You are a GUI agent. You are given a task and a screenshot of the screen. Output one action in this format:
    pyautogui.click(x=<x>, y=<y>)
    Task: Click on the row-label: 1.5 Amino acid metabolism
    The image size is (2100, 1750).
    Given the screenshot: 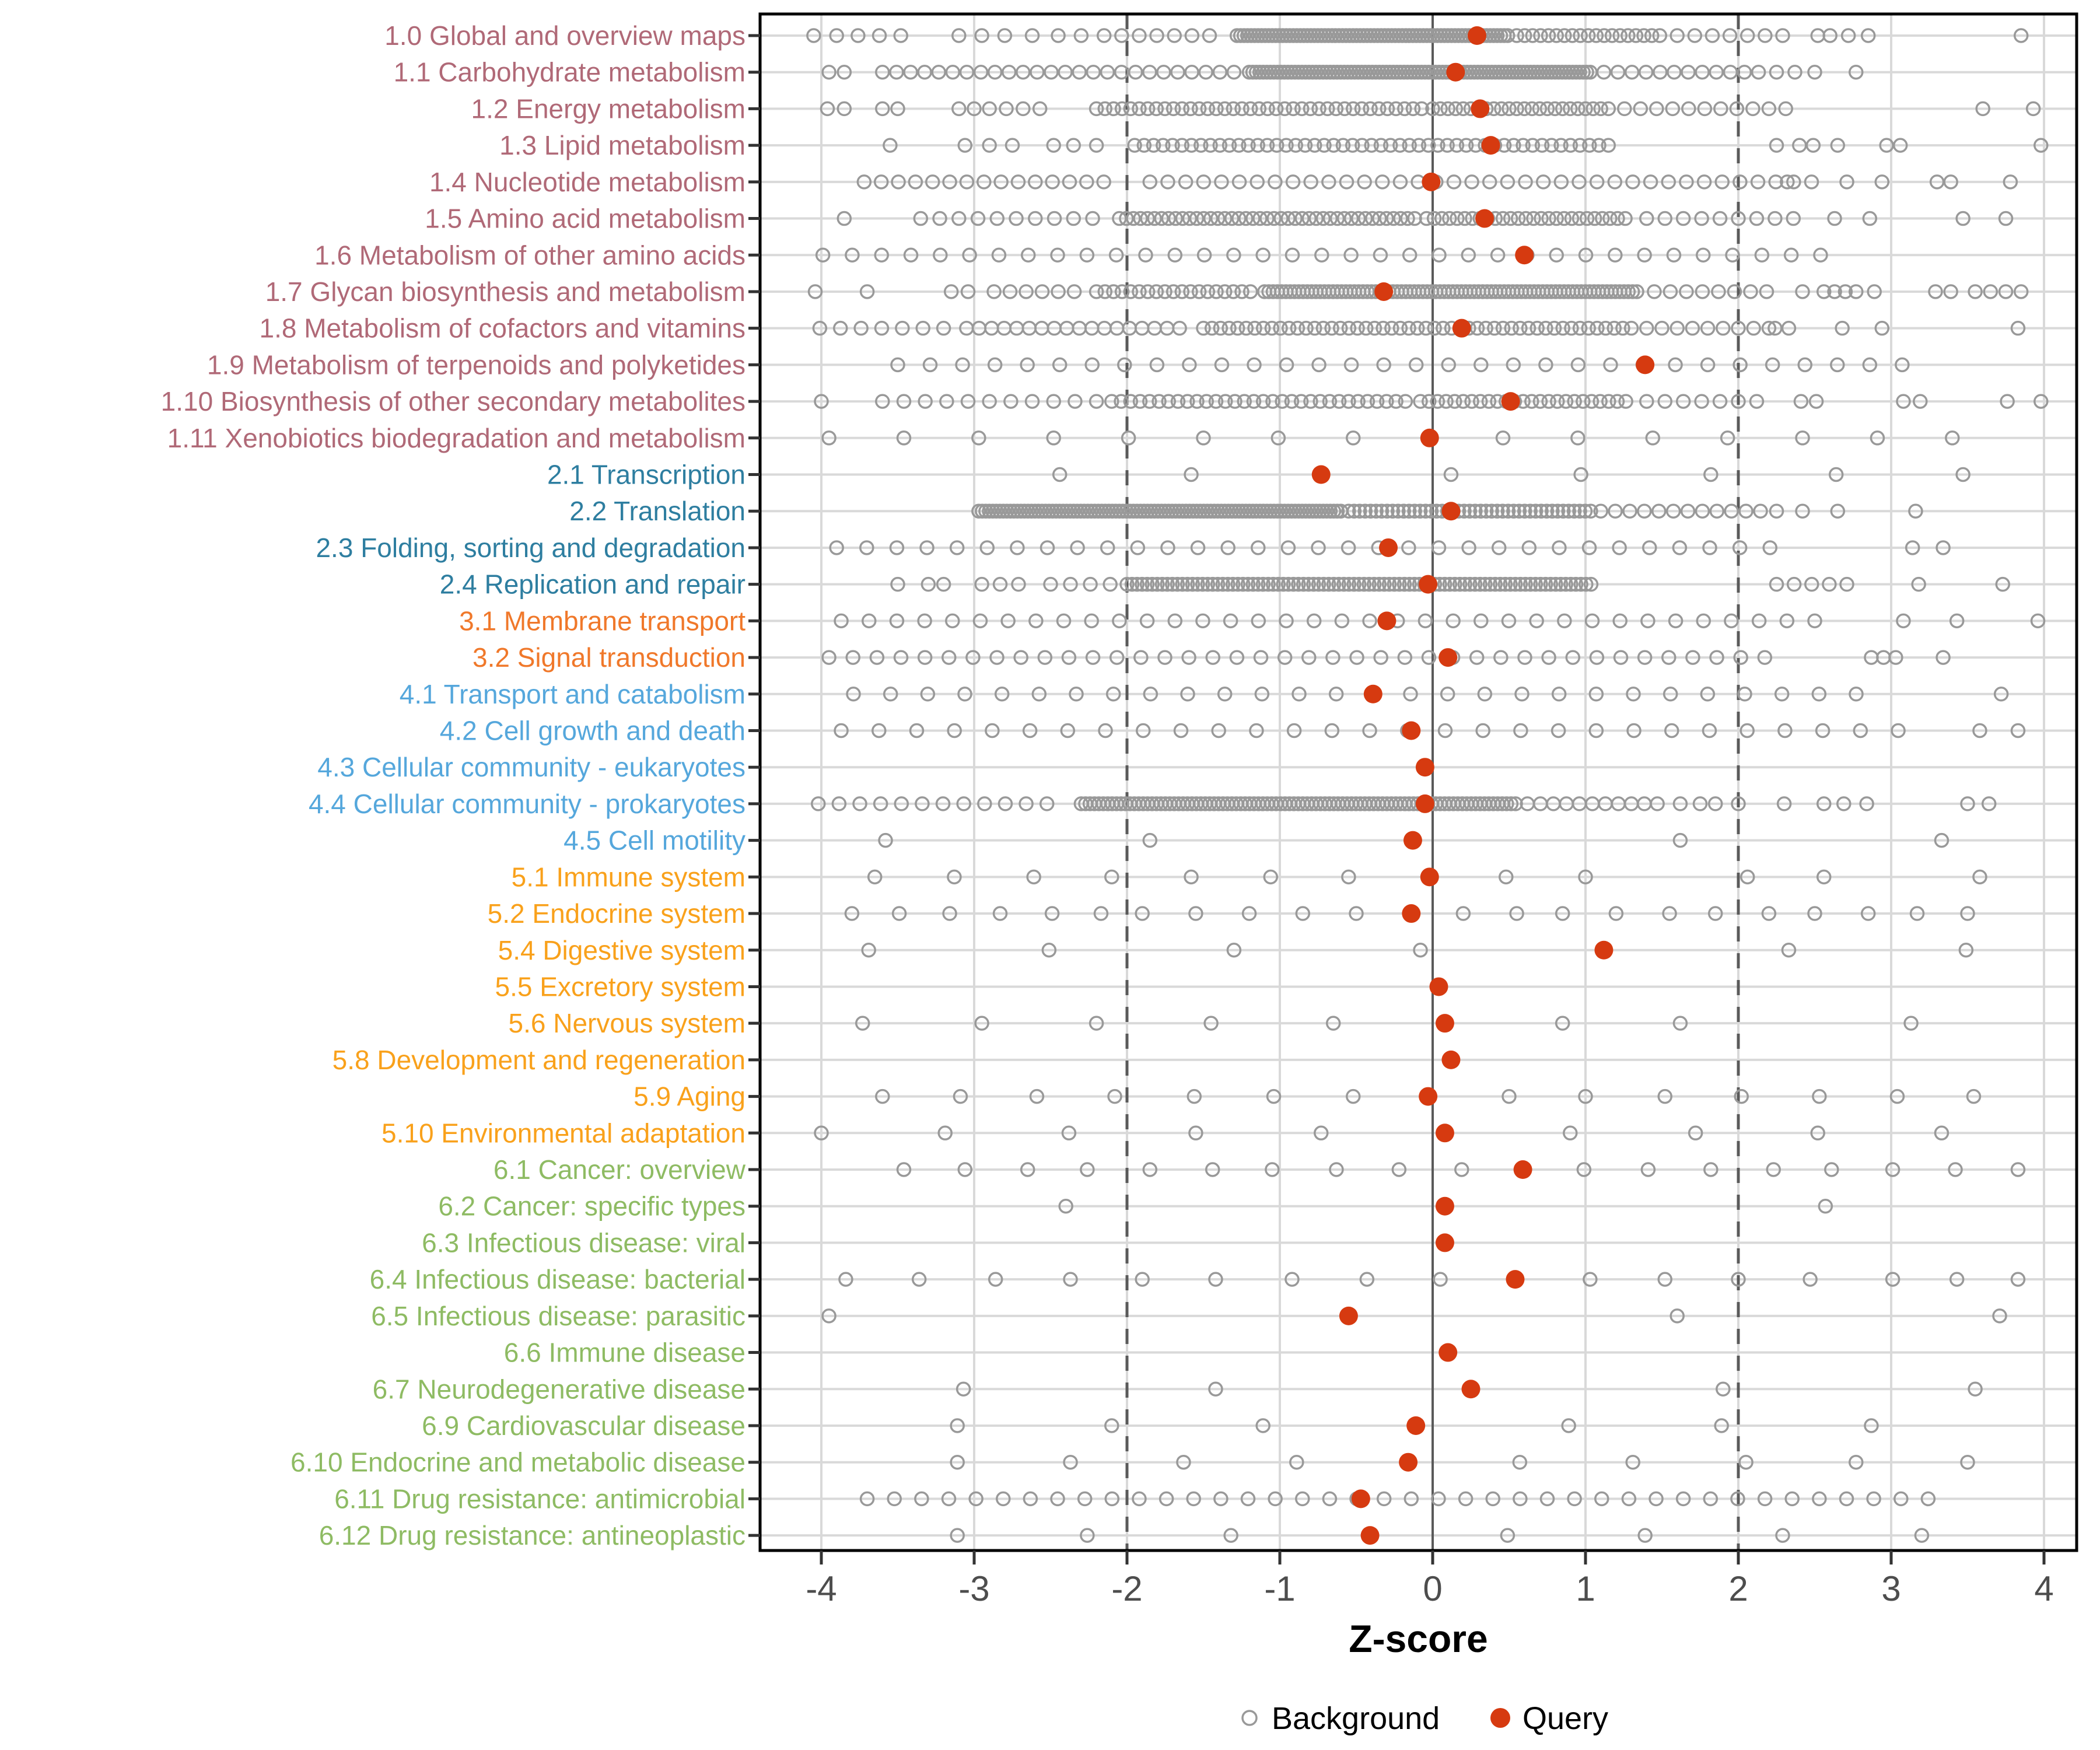 What is the action you would take?
    pyautogui.click(x=585, y=219)
    